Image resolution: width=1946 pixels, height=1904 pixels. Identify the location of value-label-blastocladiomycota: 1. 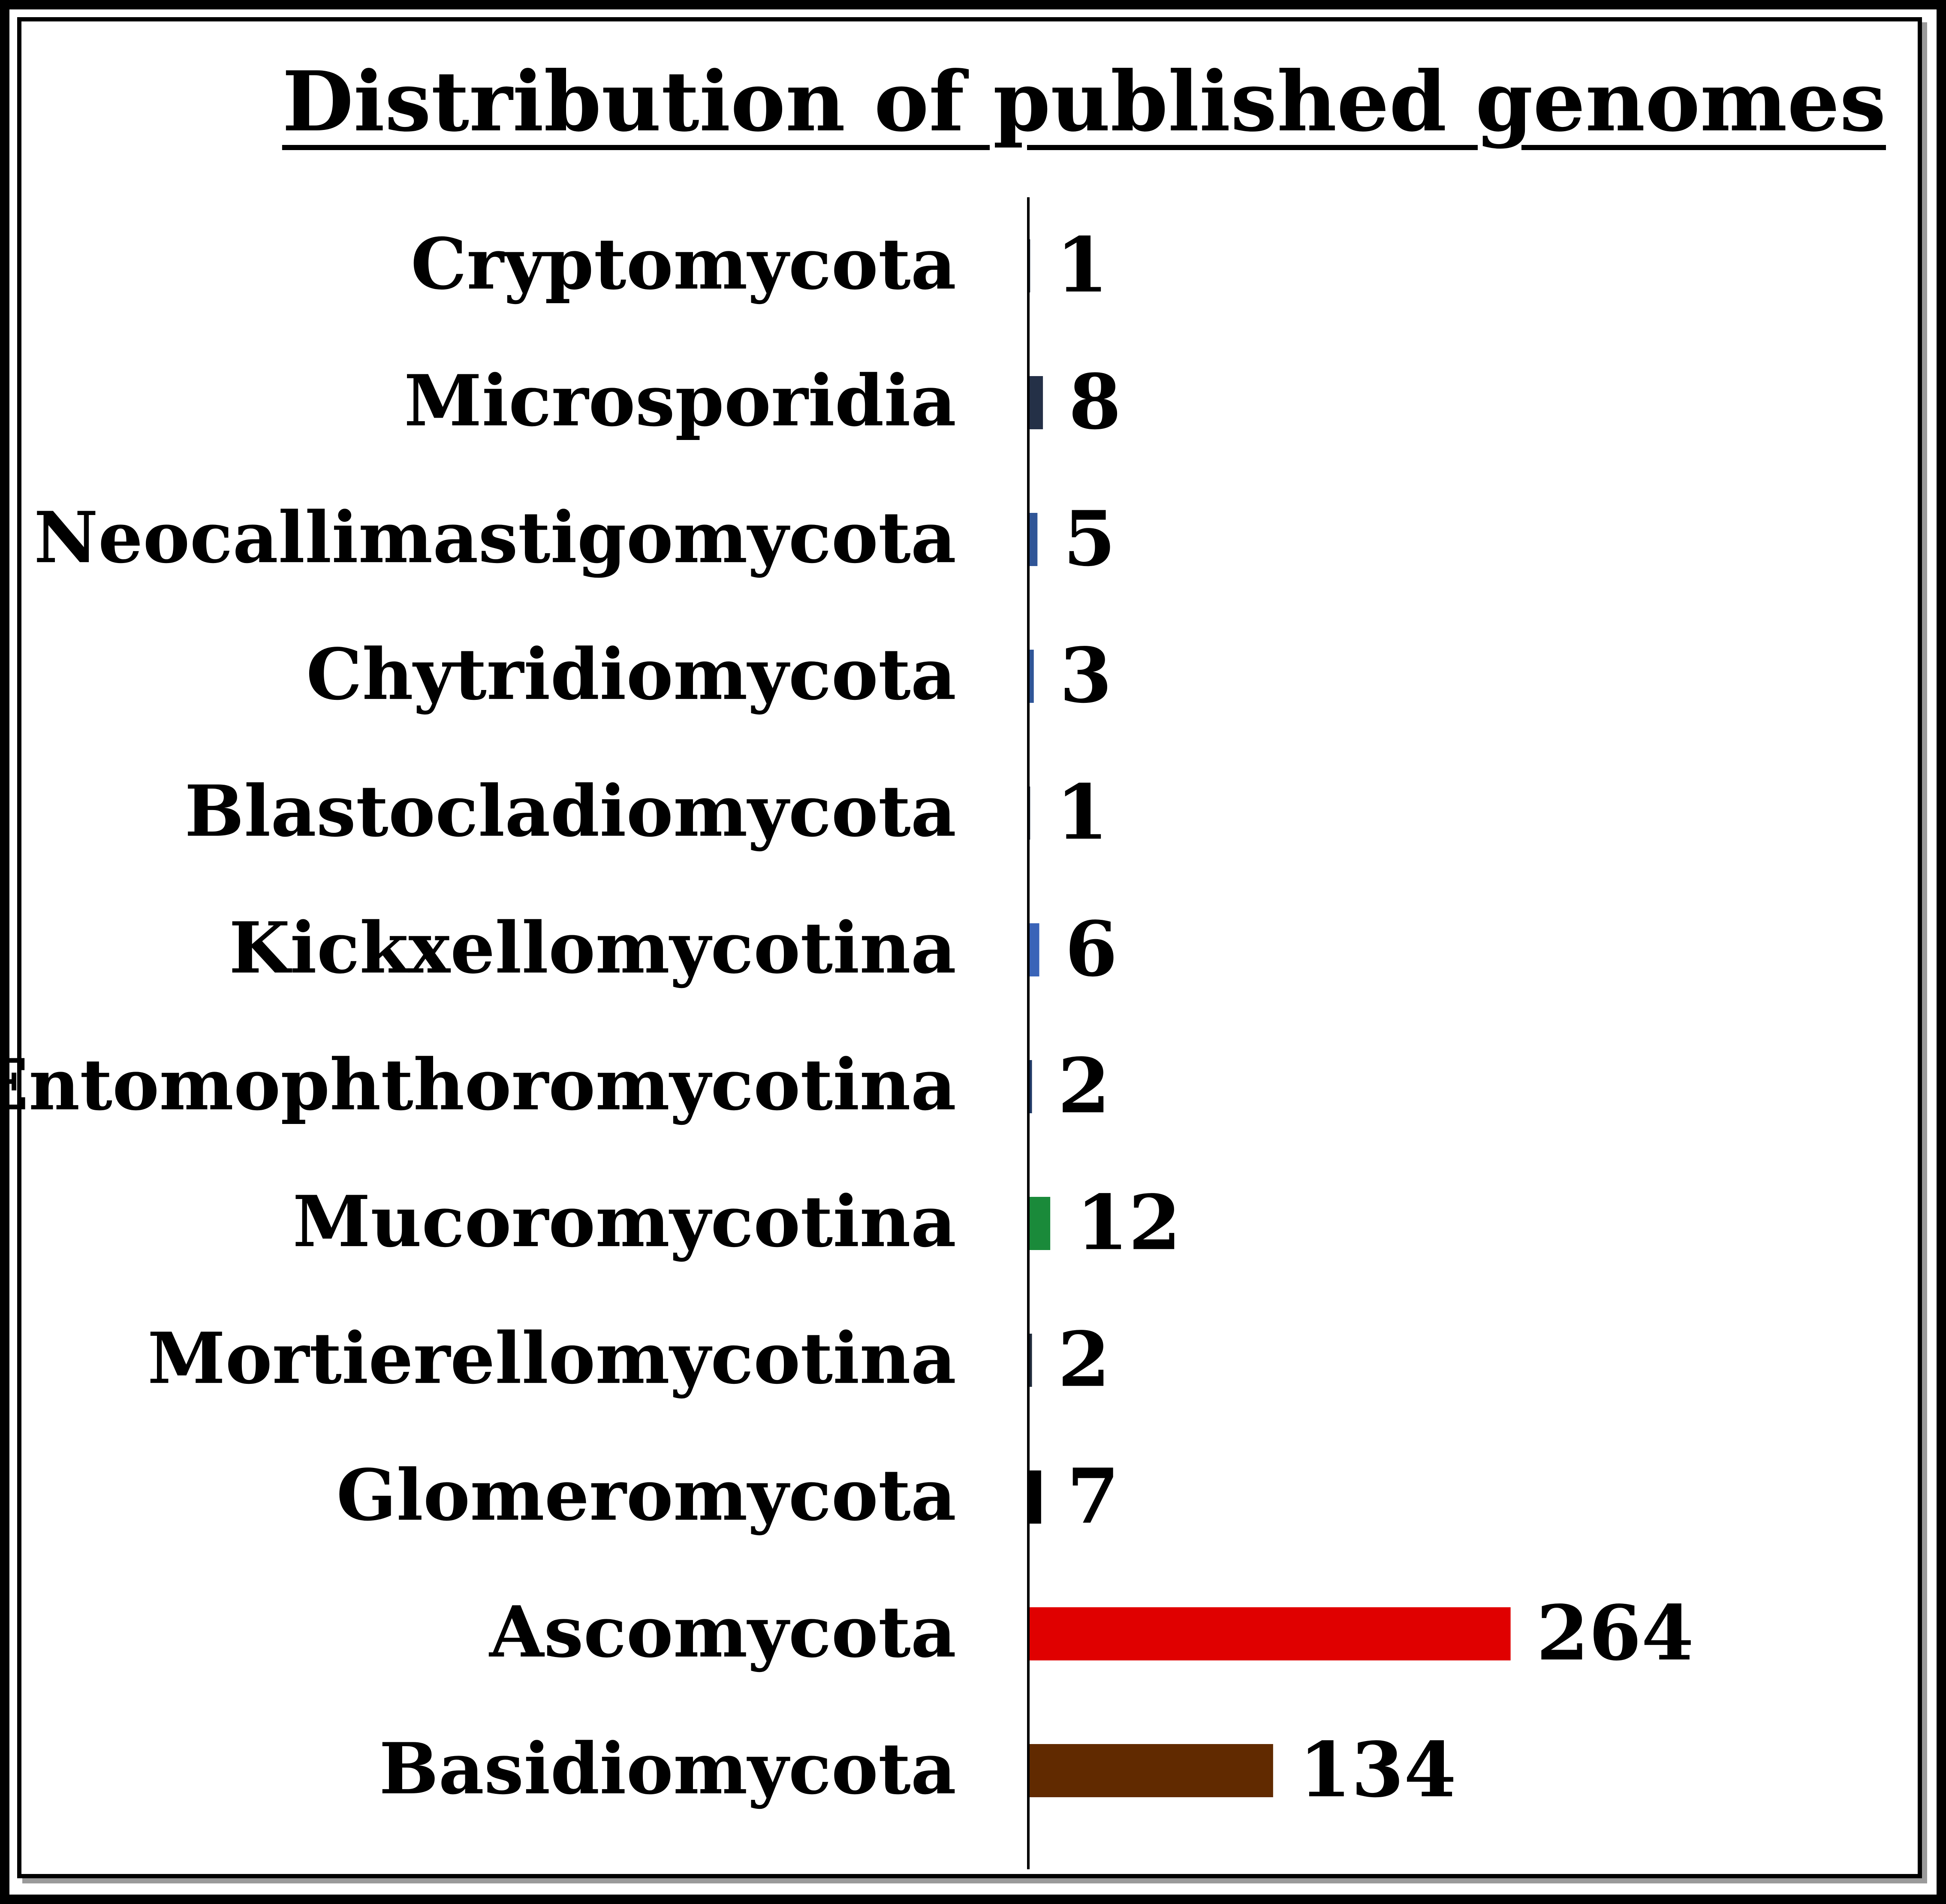
(1082, 813).